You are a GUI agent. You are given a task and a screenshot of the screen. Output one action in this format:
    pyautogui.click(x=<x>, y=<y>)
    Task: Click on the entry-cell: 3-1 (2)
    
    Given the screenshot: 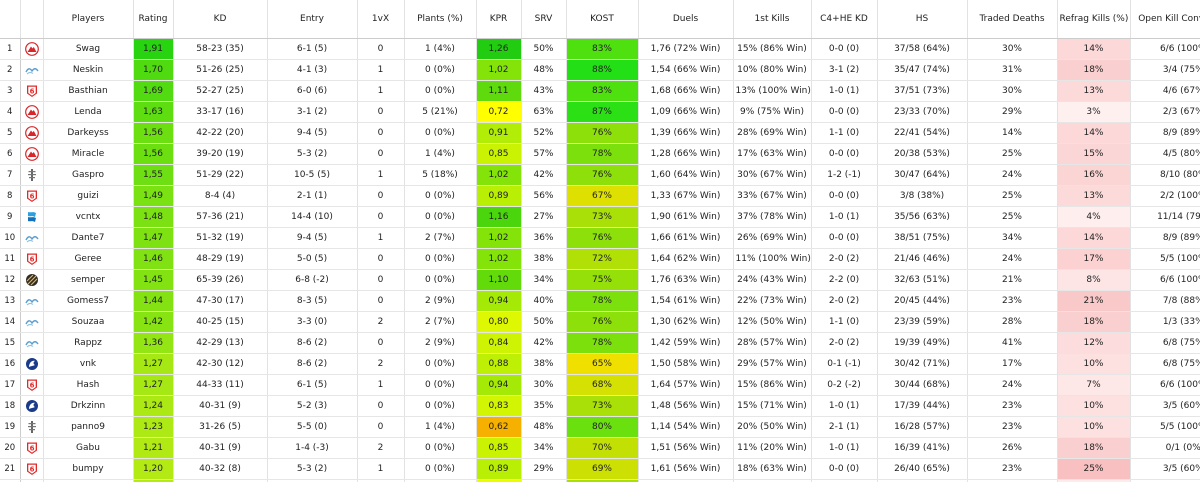 What is the action you would take?
    pyautogui.click(x=312, y=112)
    